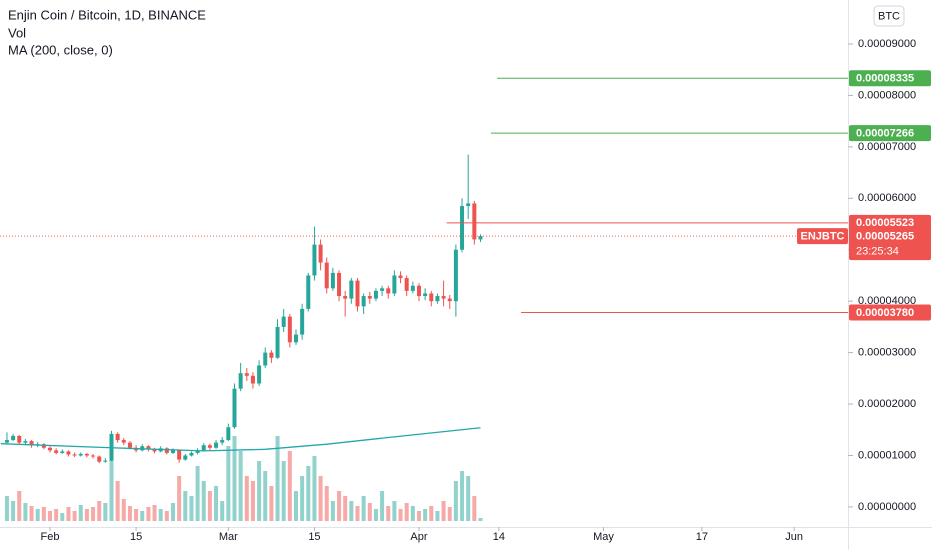 Image resolution: width=932 pixels, height=550 pixels. What do you see at coordinates (240, 439) in the screenshot?
I see `ma-line` at bounding box center [240, 439].